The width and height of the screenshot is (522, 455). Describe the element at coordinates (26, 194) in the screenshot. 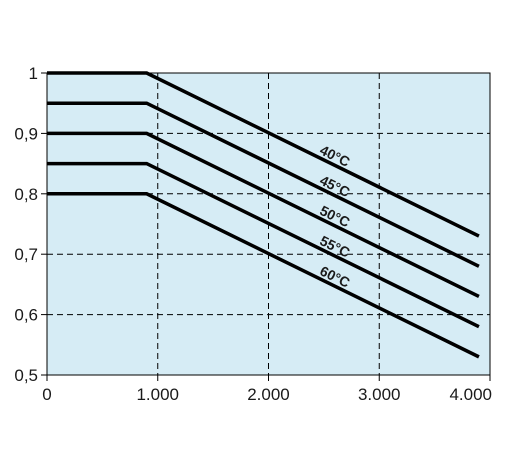

I see `y-tick-label-3: 0,8` at that location.